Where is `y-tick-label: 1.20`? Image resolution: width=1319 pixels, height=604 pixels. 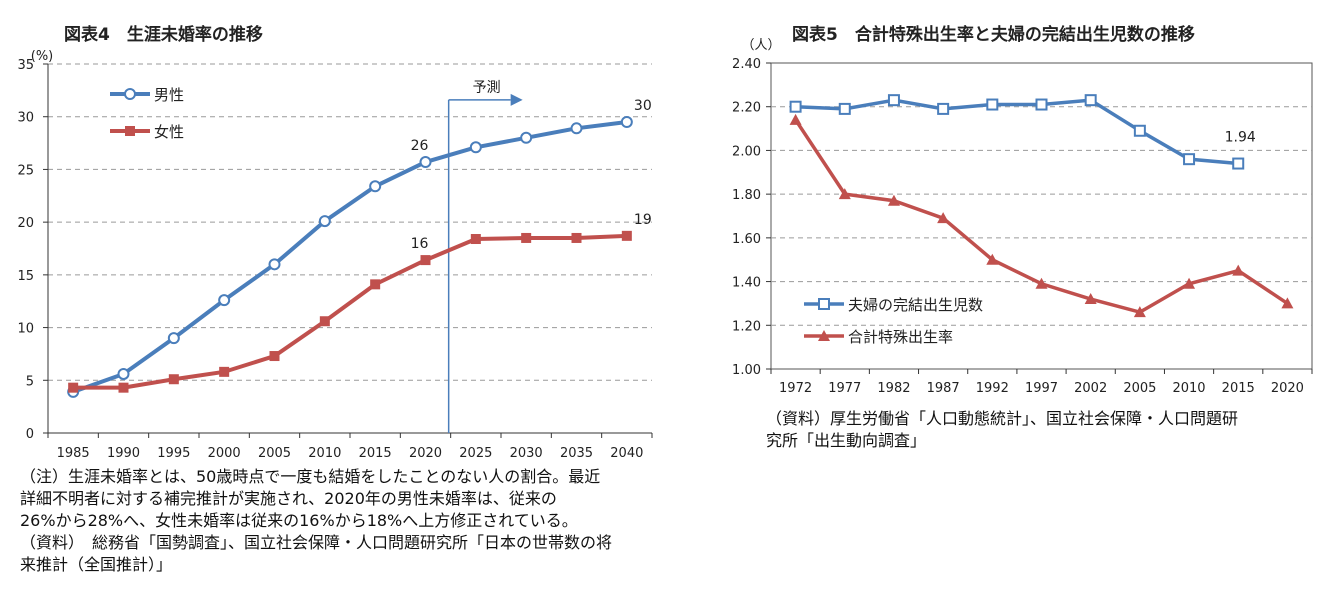
y-tick-label: 1.20 is located at coordinates (746, 326).